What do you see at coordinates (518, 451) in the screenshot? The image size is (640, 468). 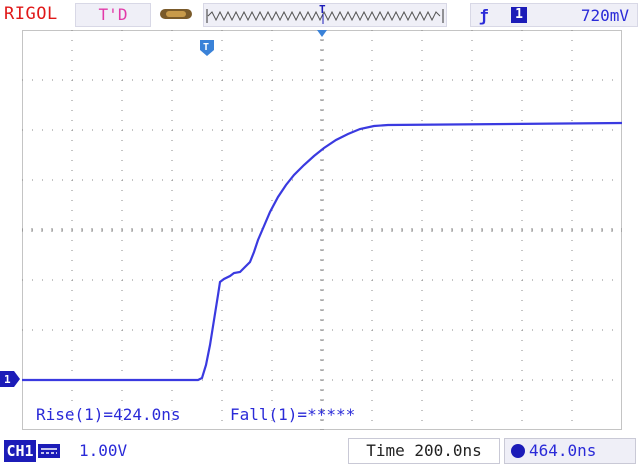 I see `trigger-offset-icon` at bounding box center [518, 451].